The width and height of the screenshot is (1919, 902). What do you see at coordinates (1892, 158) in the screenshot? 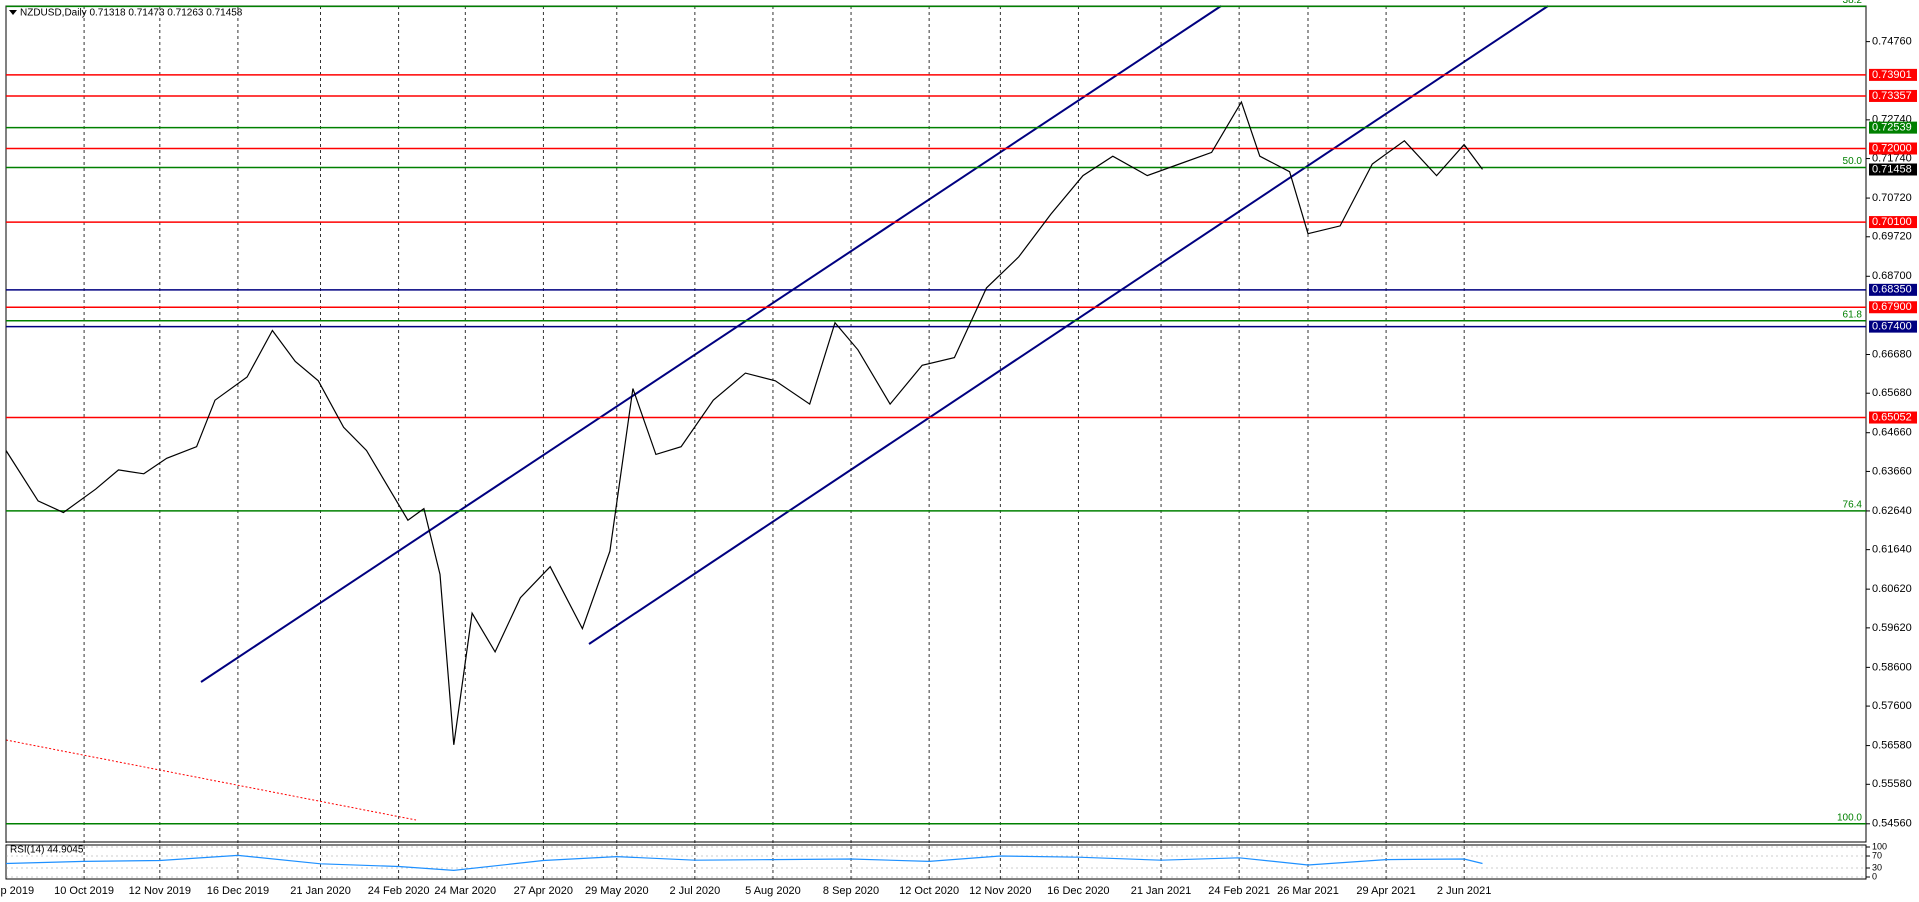
I see `y-tick-label: 0.71740` at bounding box center [1892, 158].